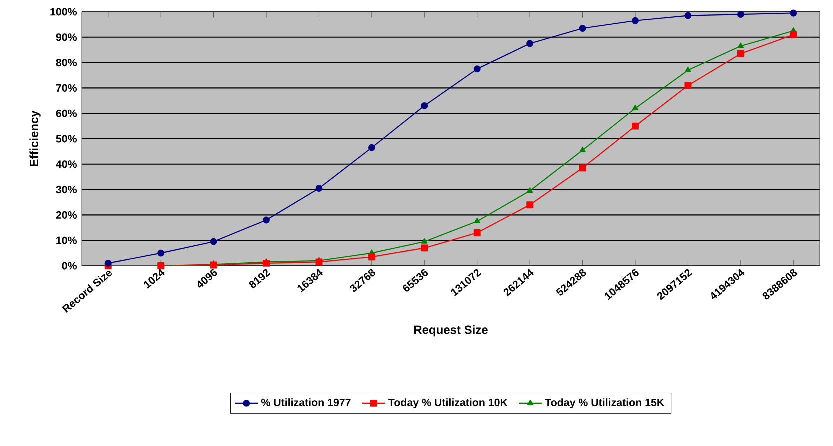  I want to click on y-tick-label: 20%, so click(67, 215).